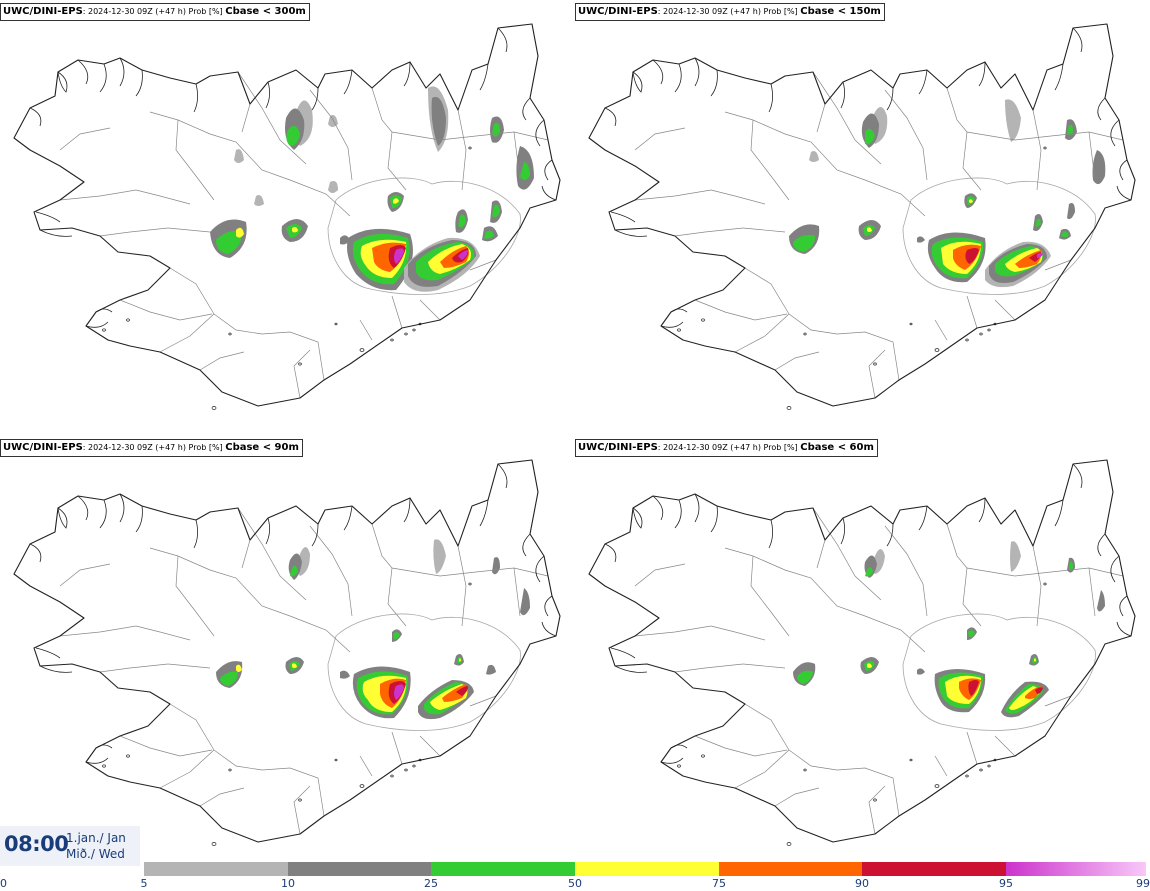  Describe the element at coordinates (288, 883) in the screenshot. I see `legend-tick-label: 10` at that location.